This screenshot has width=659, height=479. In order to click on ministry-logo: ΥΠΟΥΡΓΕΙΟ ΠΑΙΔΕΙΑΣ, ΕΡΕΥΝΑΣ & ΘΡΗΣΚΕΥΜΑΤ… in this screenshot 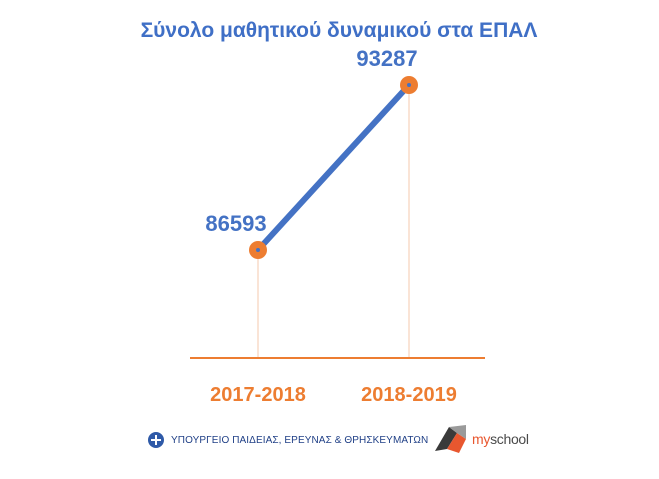, I will do `click(288, 440)`.